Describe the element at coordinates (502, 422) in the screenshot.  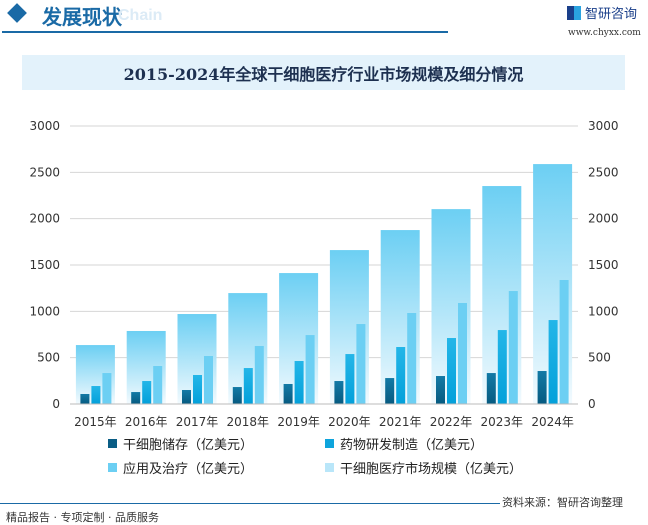
I see `x-tick-label: 2023年` at that location.